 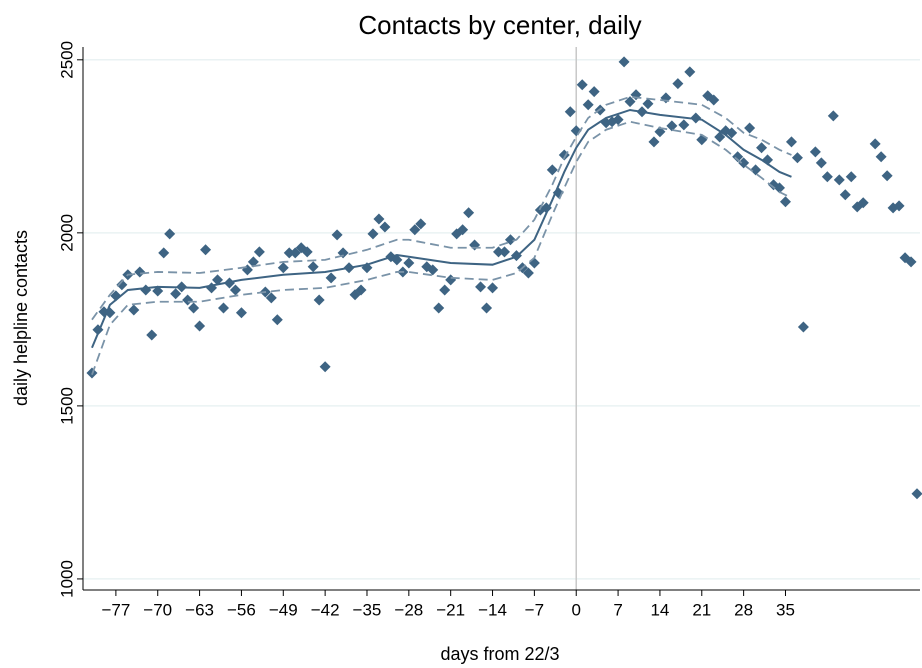 What do you see at coordinates (617, 609) in the screenshot?
I see `x-tick-label: 7` at bounding box center [617, 609].